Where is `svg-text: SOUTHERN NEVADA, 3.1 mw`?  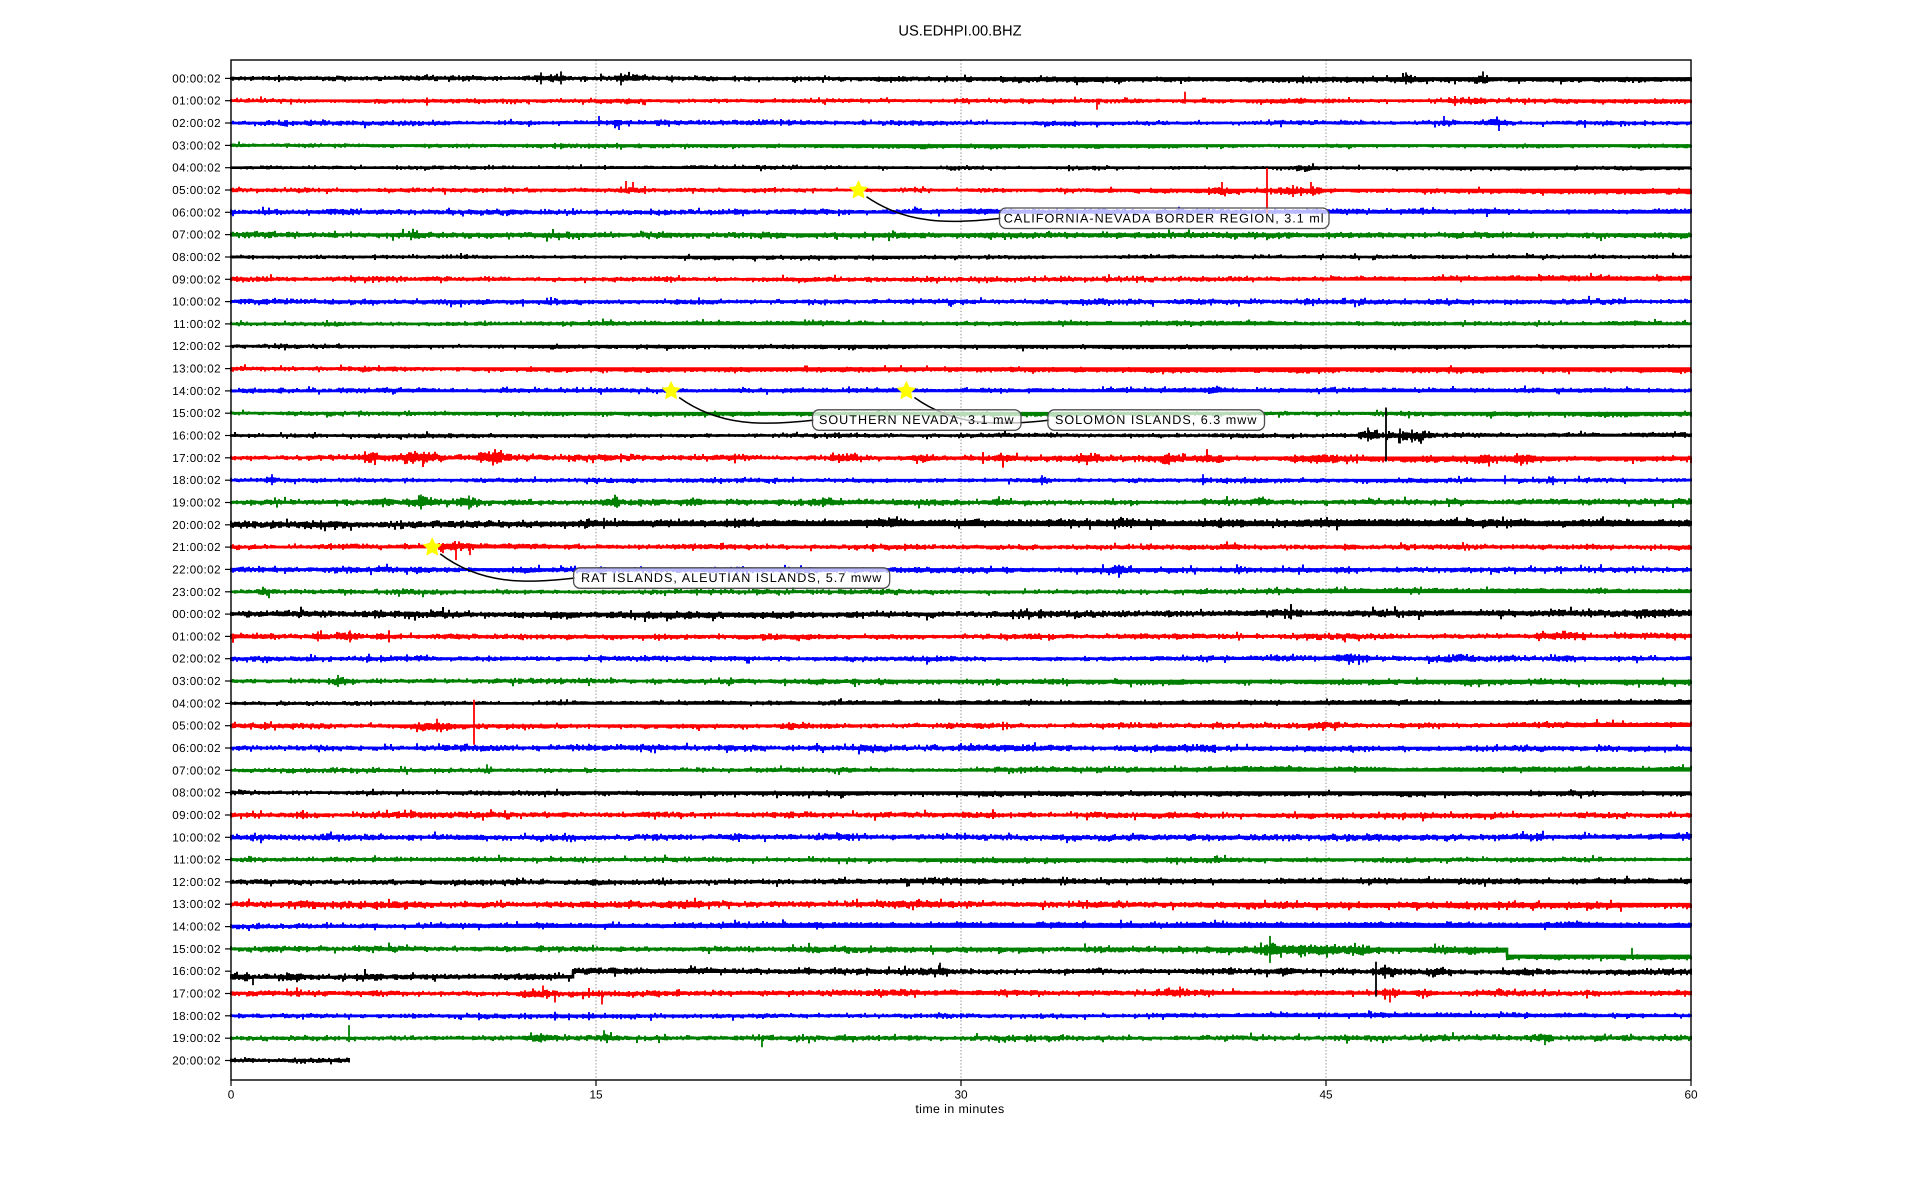
svg-text: SOUTHERN NEVADA, 3.1 mw is located at coordinates (917, 420).